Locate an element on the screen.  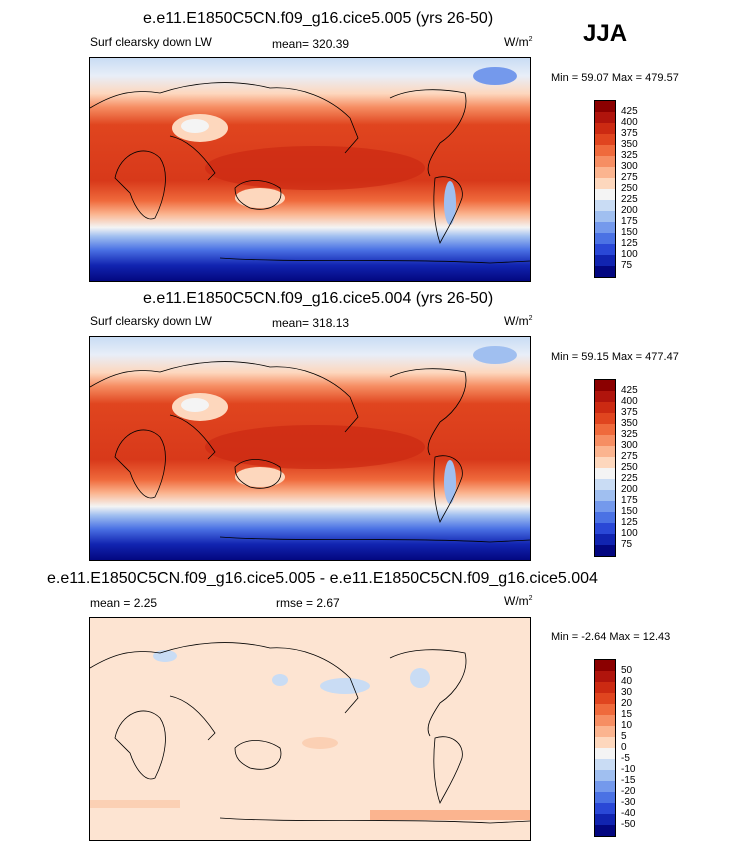
colorbar-tick: -20 is located at coordinates (628, 791).